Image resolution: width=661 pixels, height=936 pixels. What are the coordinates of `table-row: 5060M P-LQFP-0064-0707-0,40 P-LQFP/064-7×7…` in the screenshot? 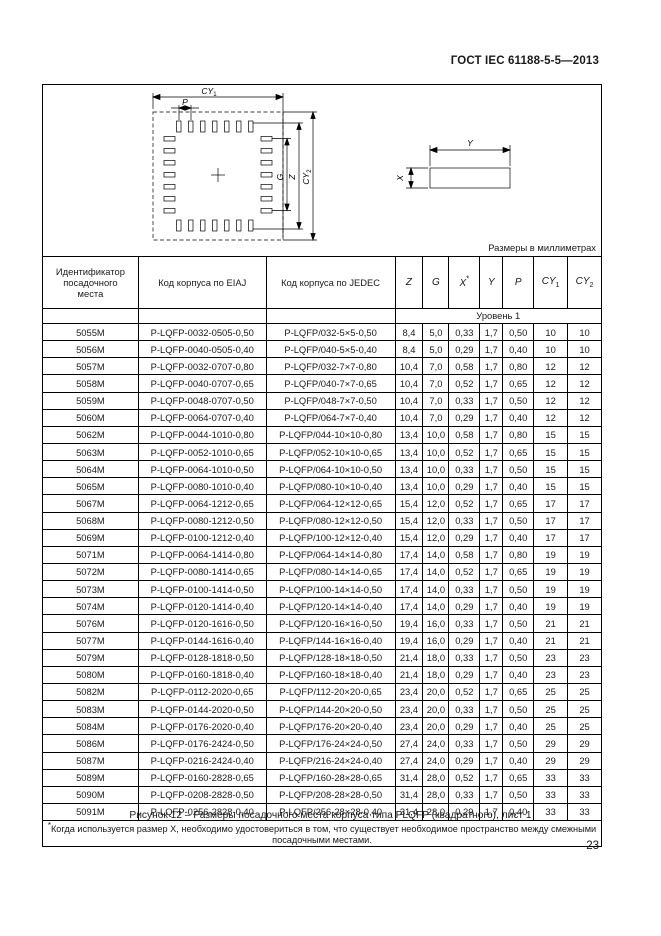 It's located at (322, 417).